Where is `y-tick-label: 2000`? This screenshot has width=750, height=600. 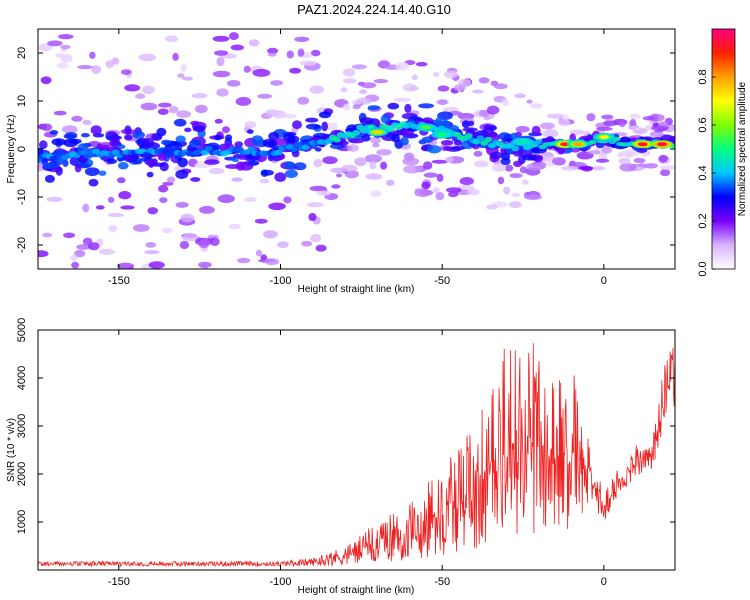 y-tick-label: 2000 is located at coordinates (22, 474).